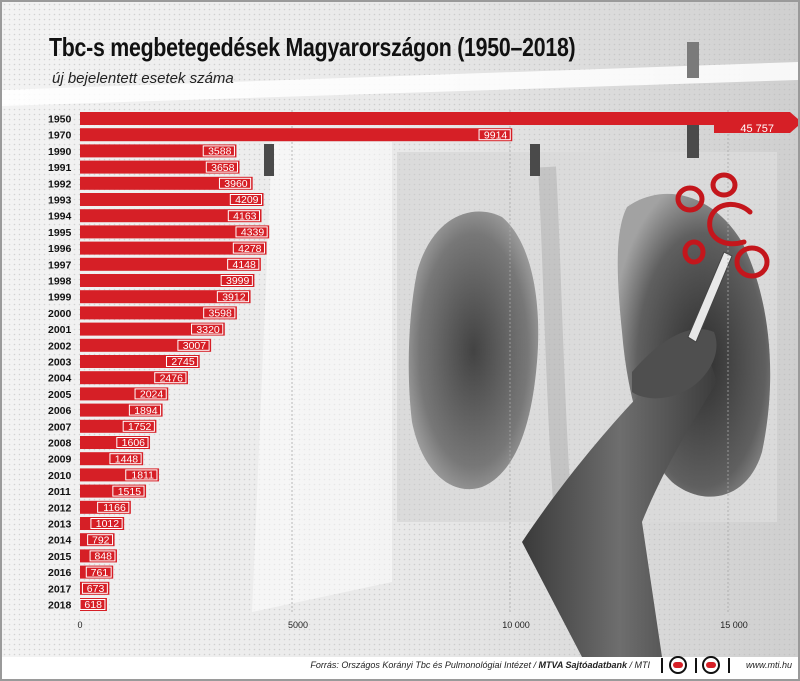 The image size is (800, 681). Describe the element at coordinates (60, 233) in the screenshot. I see `y-tick-label: 1995` at that location.